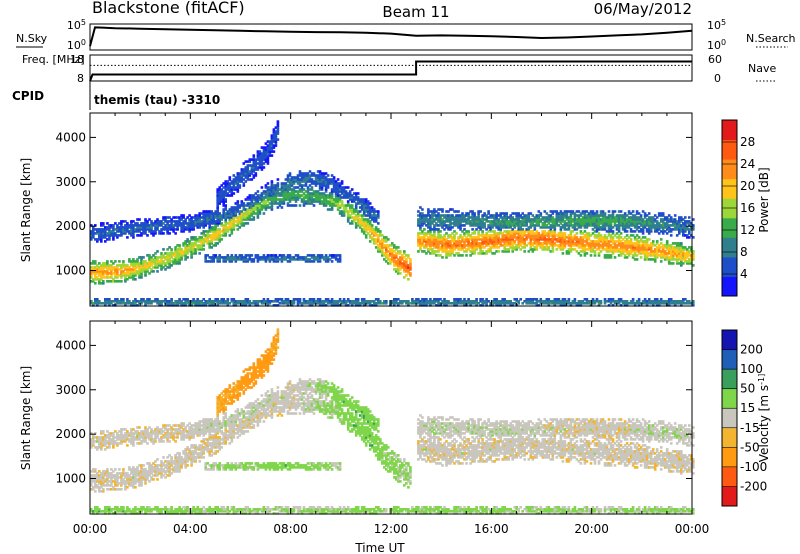 Image resolution: width=800 pixels, height=554 pixels. What do you see at coordinates (391, 38) in the screenshot?
I see `noise-series-group` at bounding box center [391, 38].